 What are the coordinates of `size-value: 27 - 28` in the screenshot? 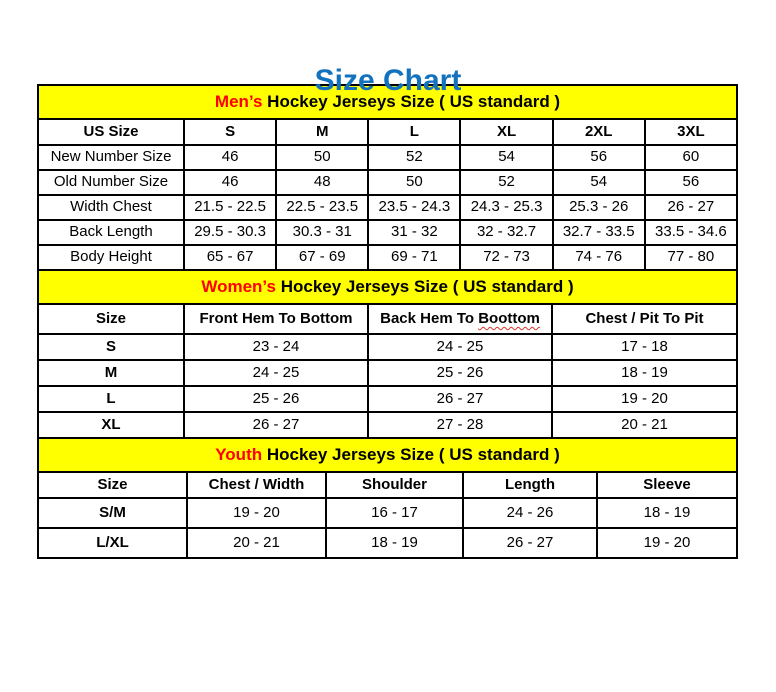 It's located at (460, 425).